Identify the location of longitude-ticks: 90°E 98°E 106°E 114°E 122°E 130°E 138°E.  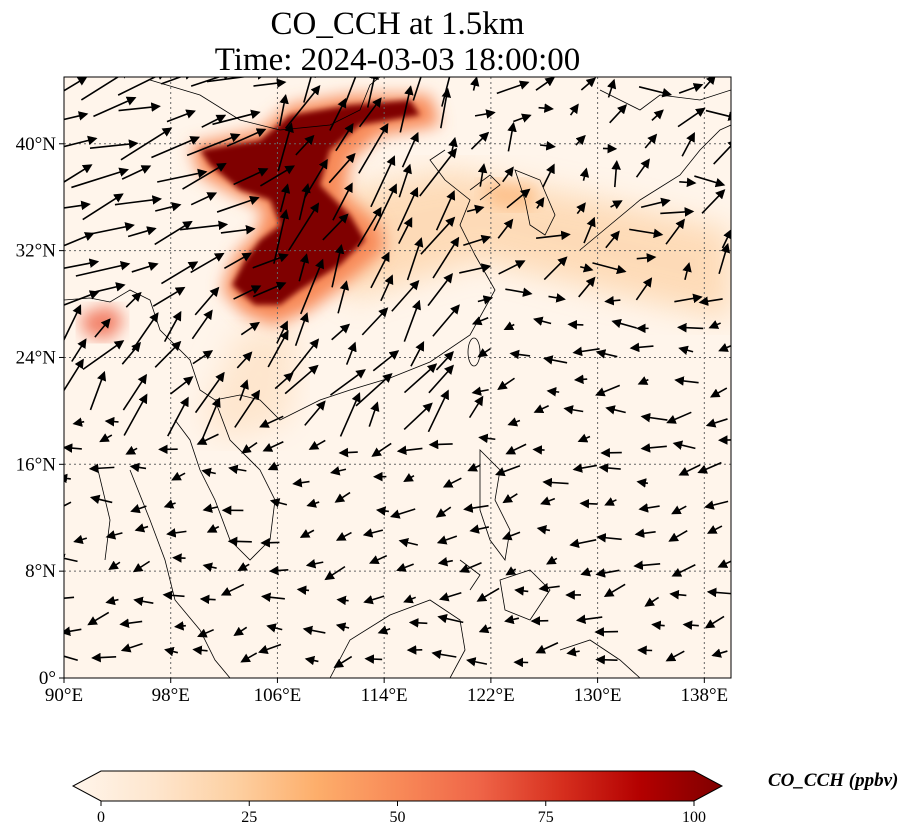
(386, 692).